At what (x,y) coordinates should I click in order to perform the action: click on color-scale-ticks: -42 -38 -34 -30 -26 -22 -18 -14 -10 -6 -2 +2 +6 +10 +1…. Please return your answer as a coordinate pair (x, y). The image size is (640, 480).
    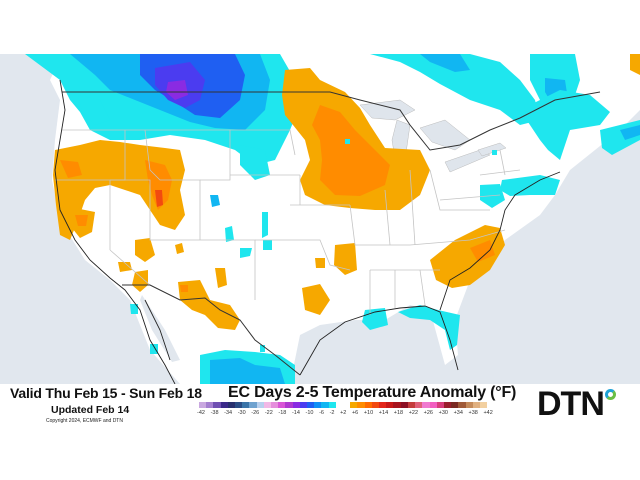
    Looking at the image, I should click on (345, 413).